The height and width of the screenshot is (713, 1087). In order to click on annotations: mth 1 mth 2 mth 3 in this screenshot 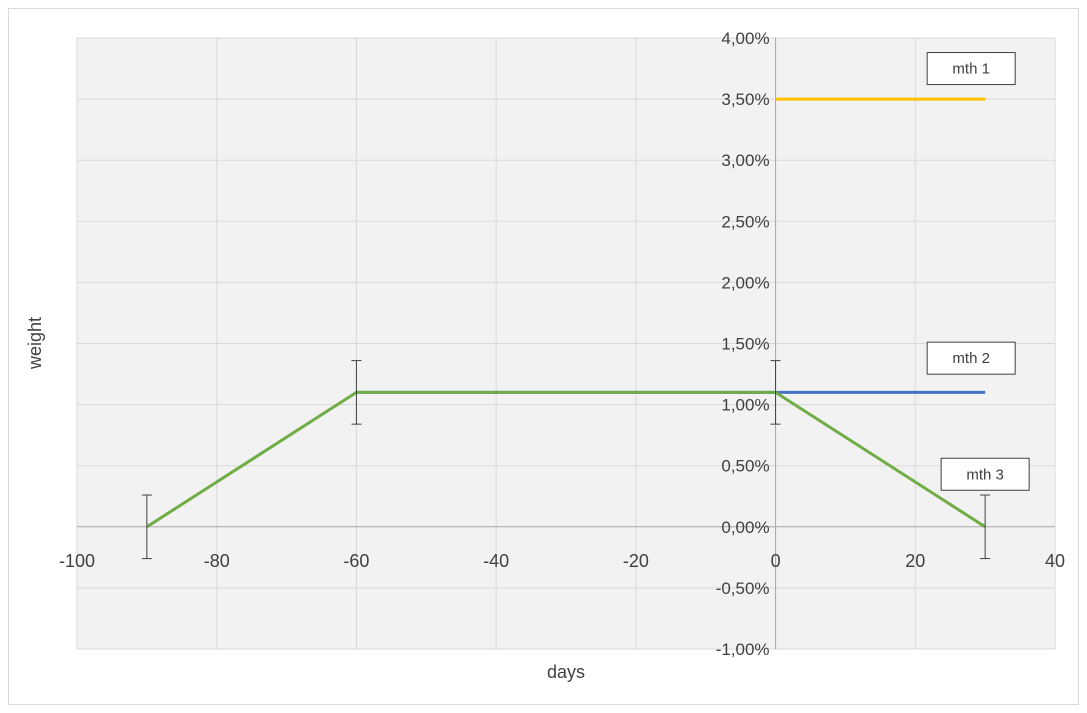, I will do `click(978, 271)`.